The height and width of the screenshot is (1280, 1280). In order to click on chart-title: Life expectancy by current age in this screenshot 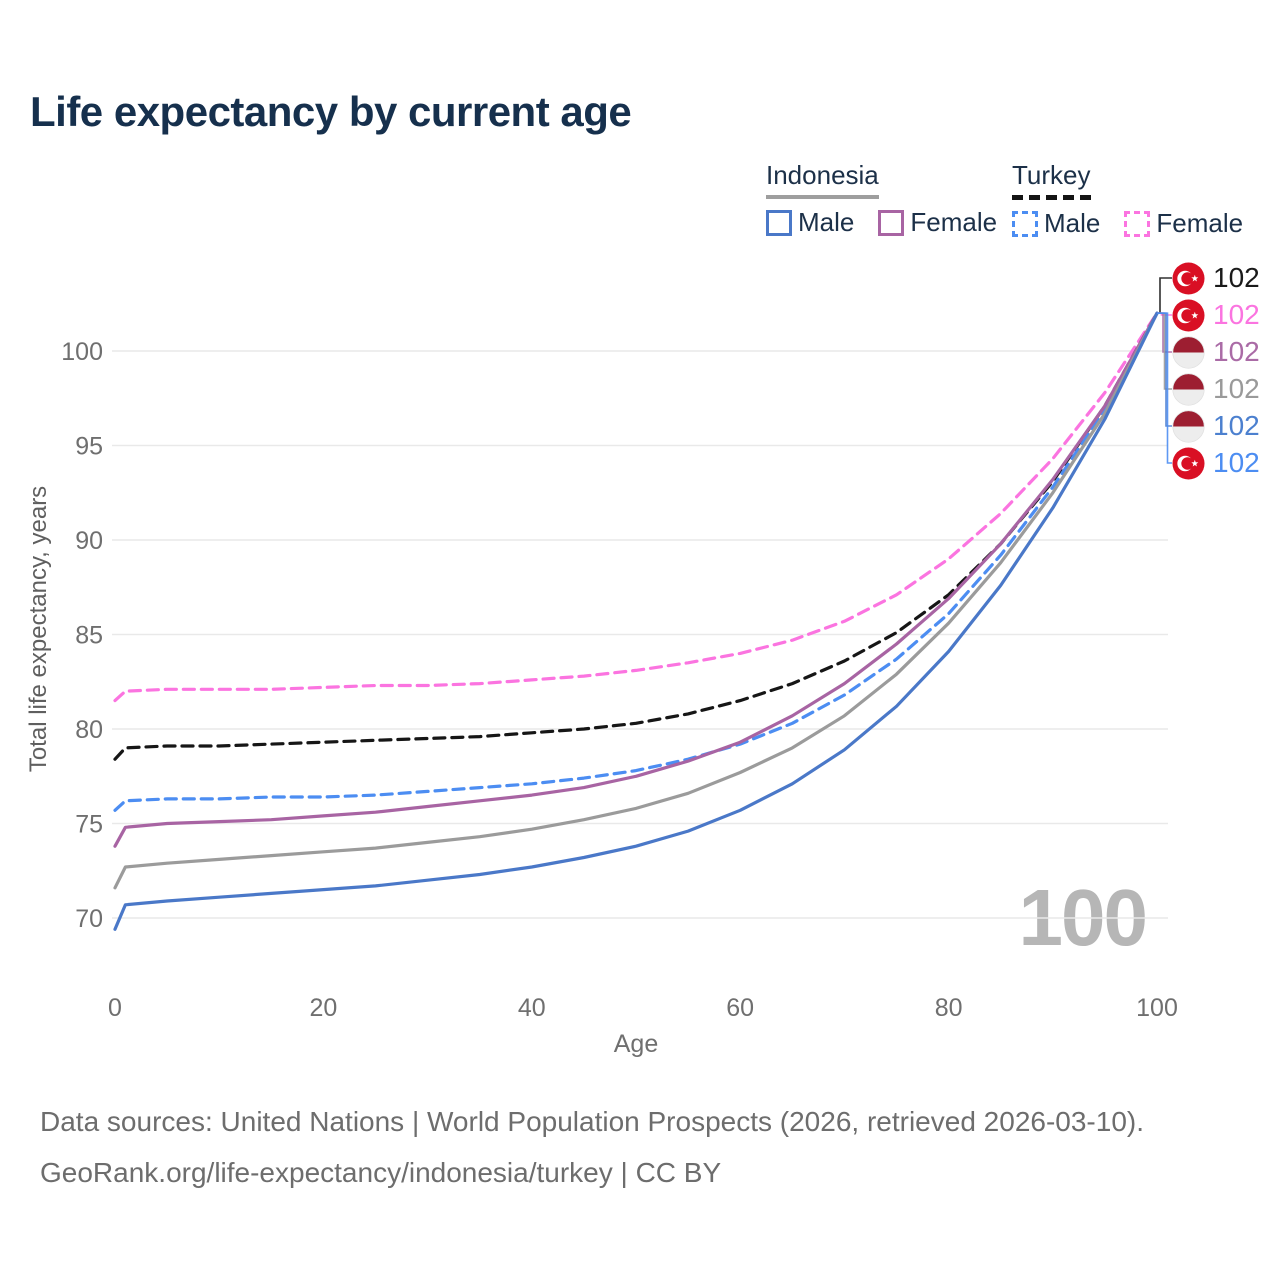, I will do `click(331, 111)`.